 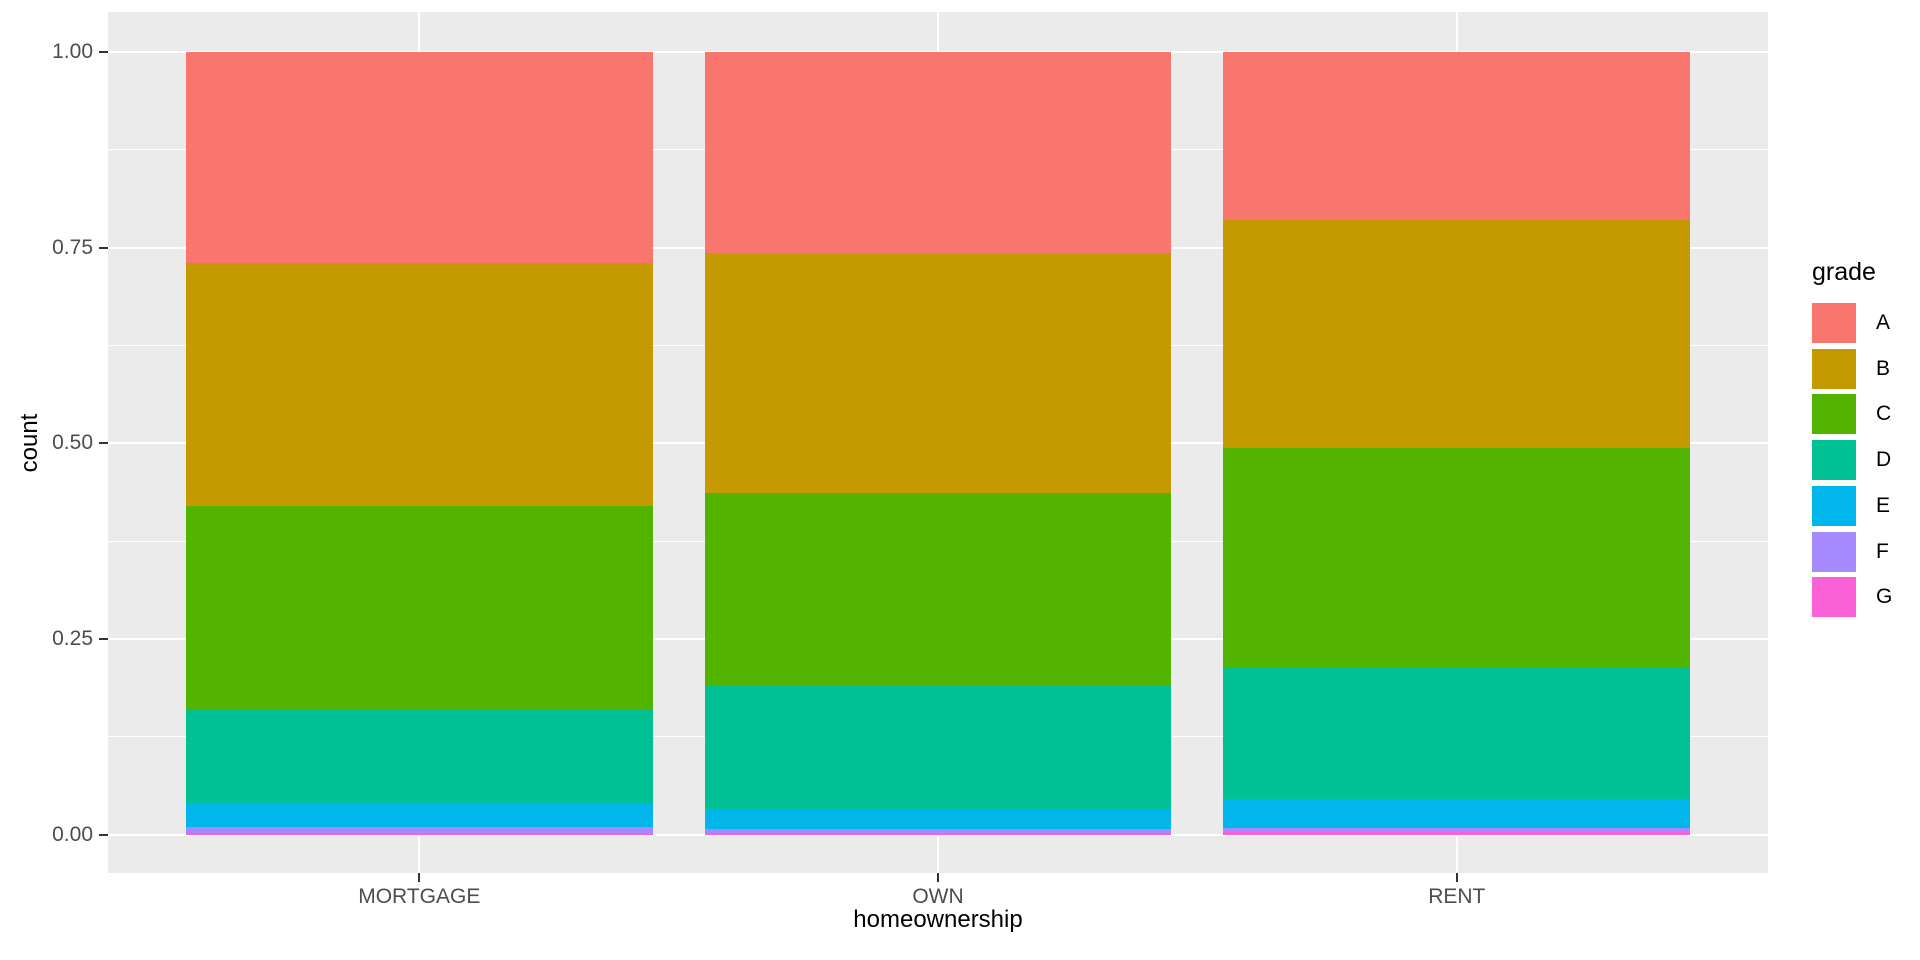 I want to click on x-tick-label-mortgage: MORTGAGE, so click(x=419, y=896).